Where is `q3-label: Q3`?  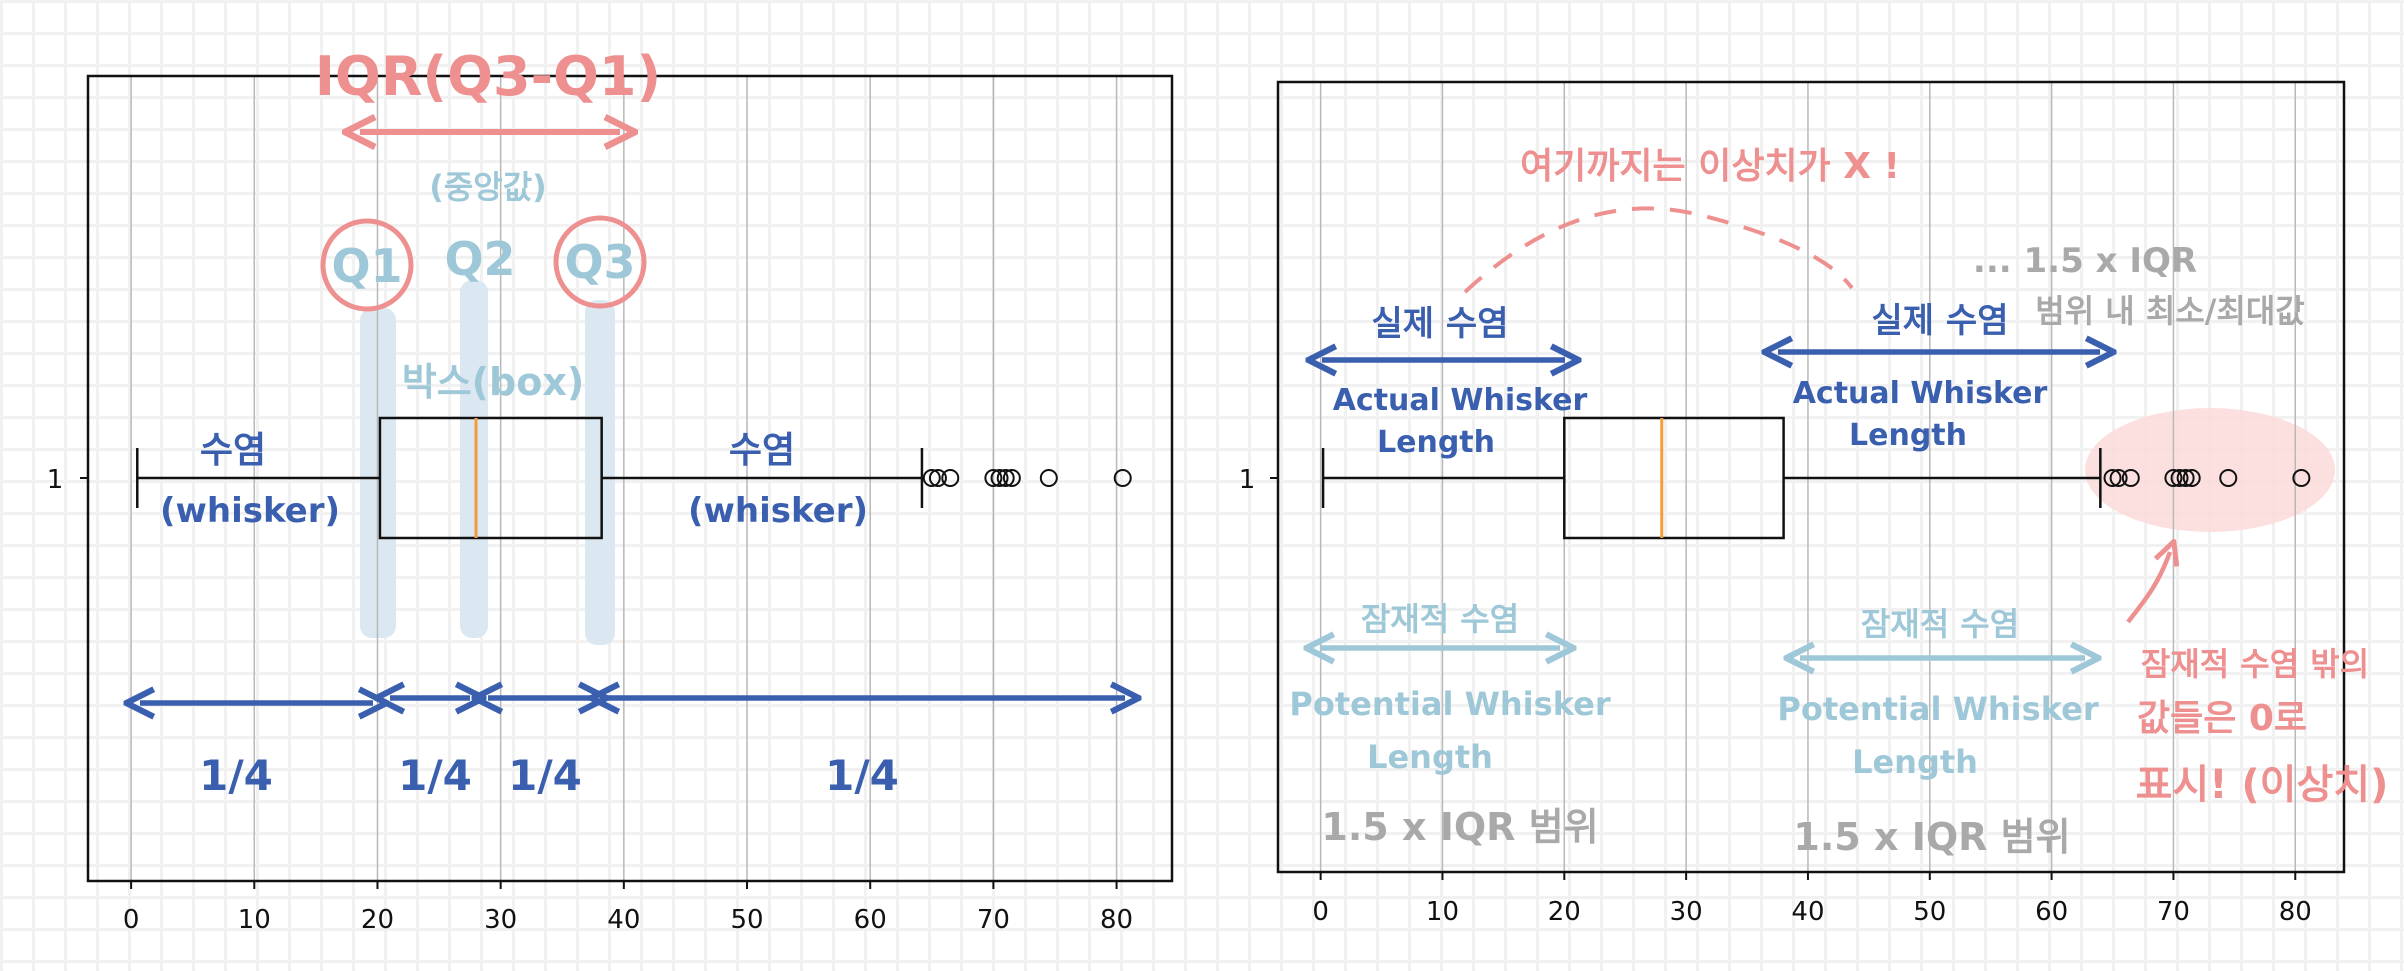 q3-label: Q3 is located at coordinates (599, 262).